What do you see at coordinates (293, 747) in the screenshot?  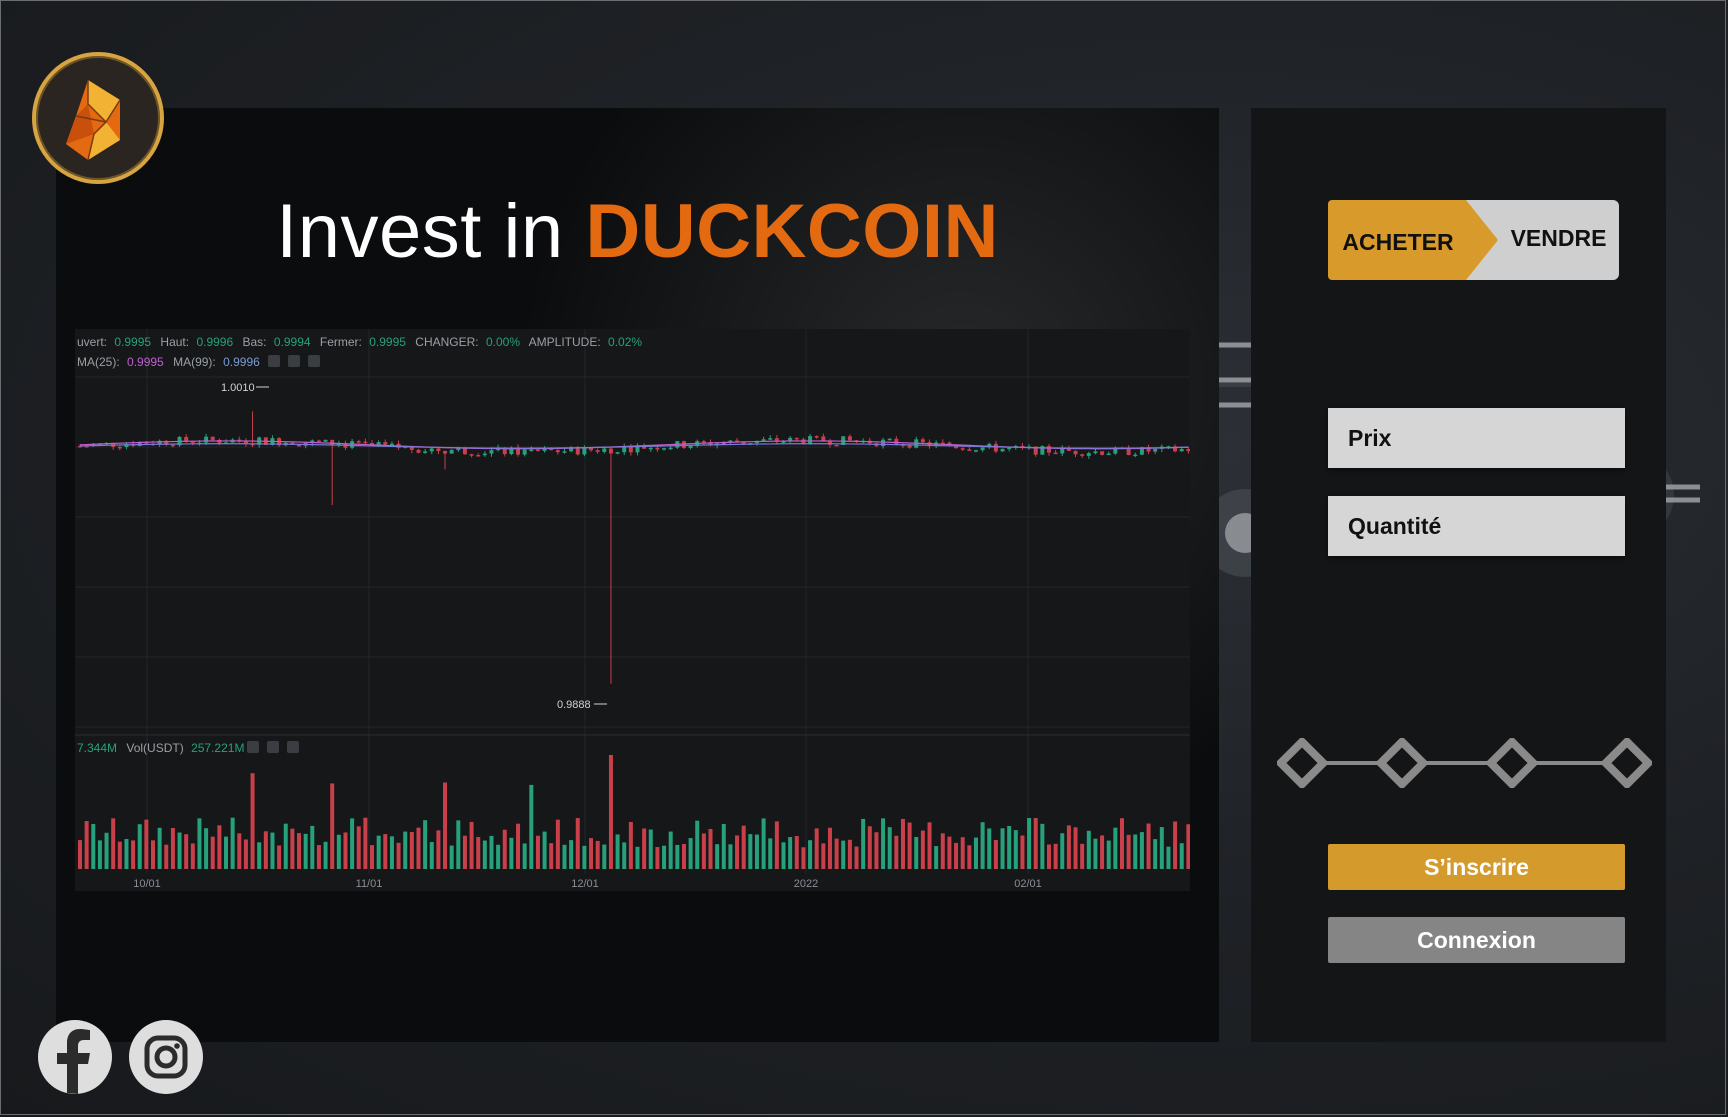 I see `volume-close-icon` at bounding box center [293, 747].